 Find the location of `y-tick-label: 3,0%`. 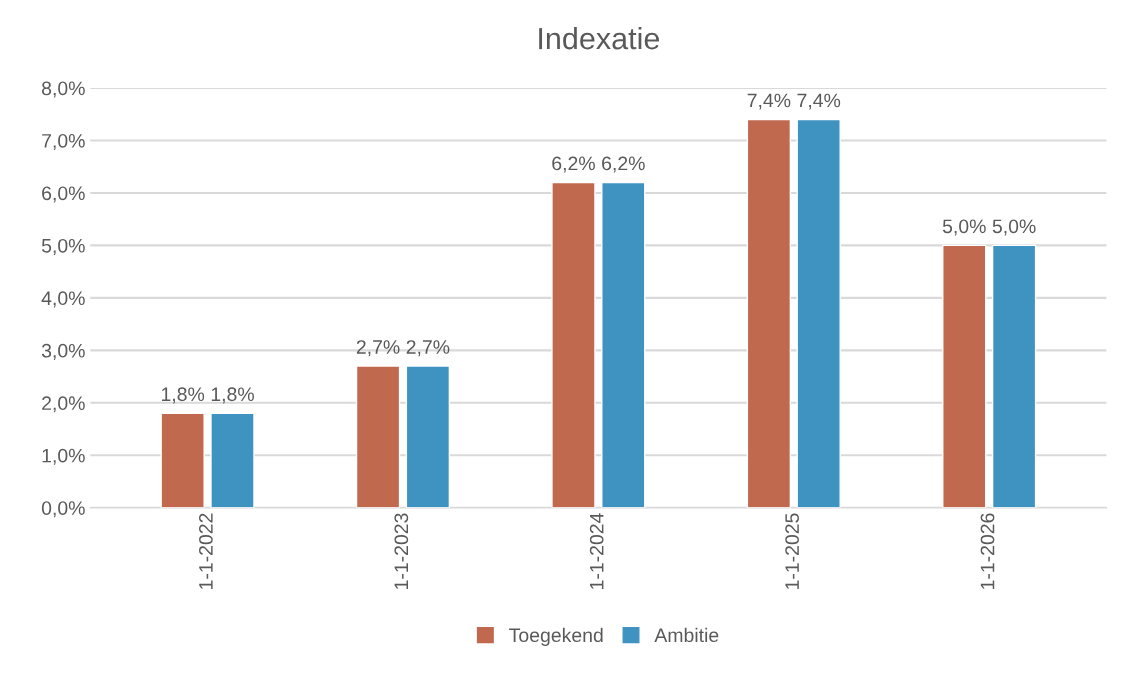

y-tick-label: 3,0% is located at coordinates (63, 351).